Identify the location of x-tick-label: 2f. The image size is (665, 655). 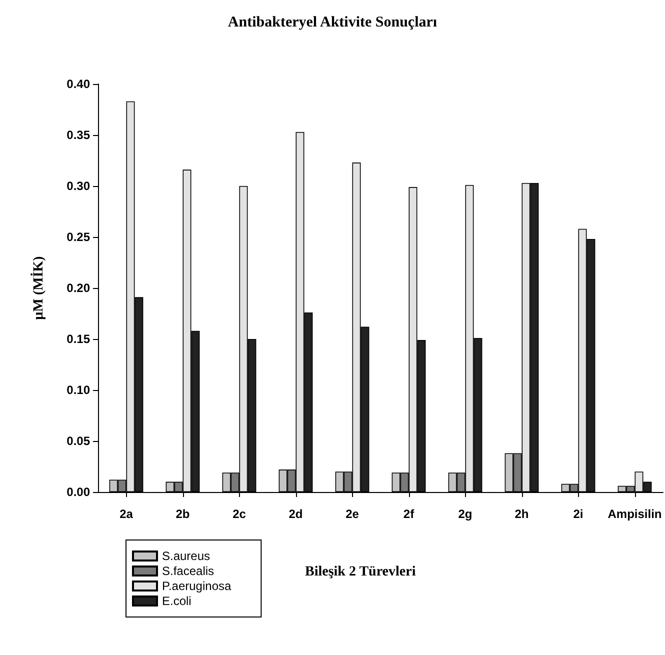
(409, 514).